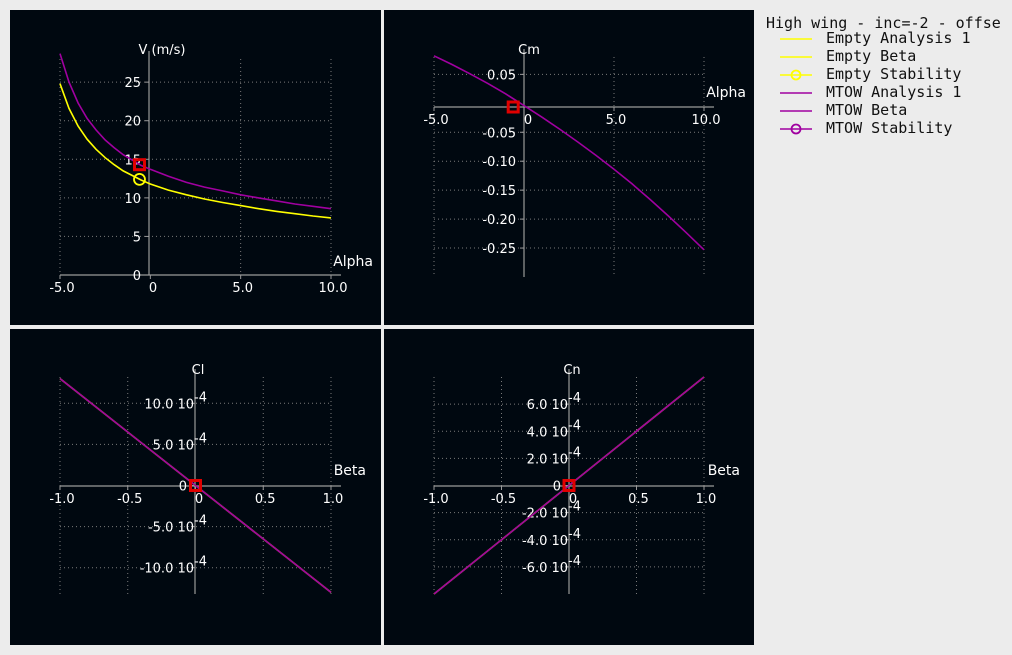 The image size is (1012, 655). What do you see at coordinates (159, 569) in the screenshot?
I see `y-tick-value: -10.0` at bounding box center [159, 569].